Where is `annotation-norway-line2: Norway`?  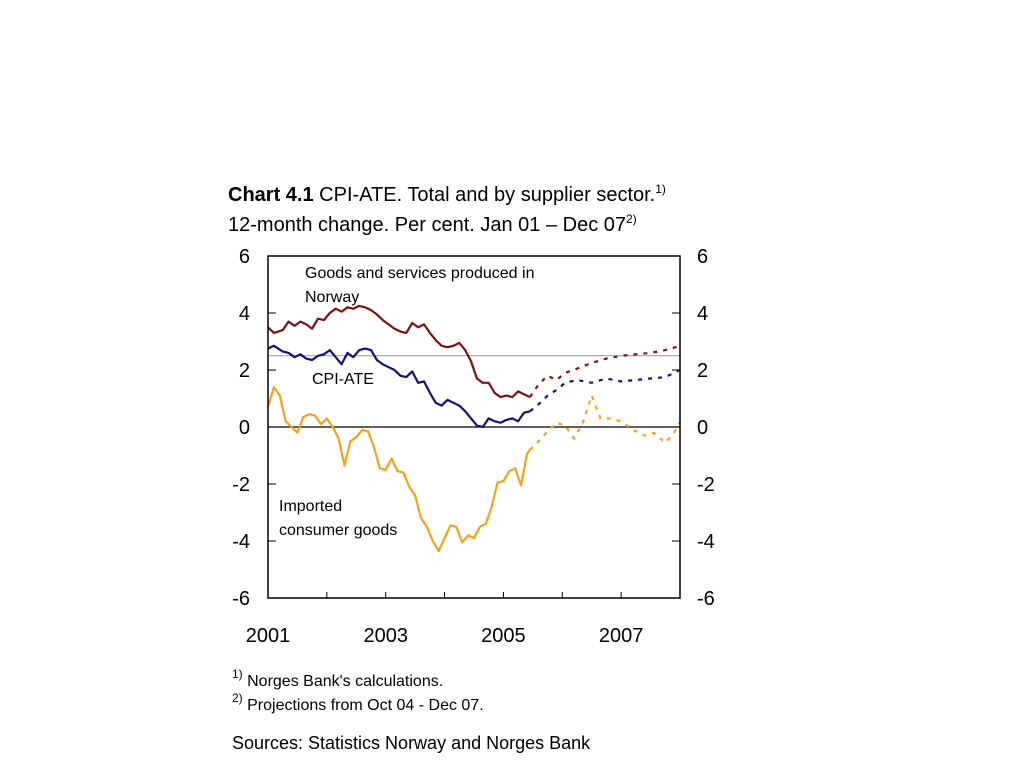 annotation-norway-line2: Norway is located at coordinates (332, 297).